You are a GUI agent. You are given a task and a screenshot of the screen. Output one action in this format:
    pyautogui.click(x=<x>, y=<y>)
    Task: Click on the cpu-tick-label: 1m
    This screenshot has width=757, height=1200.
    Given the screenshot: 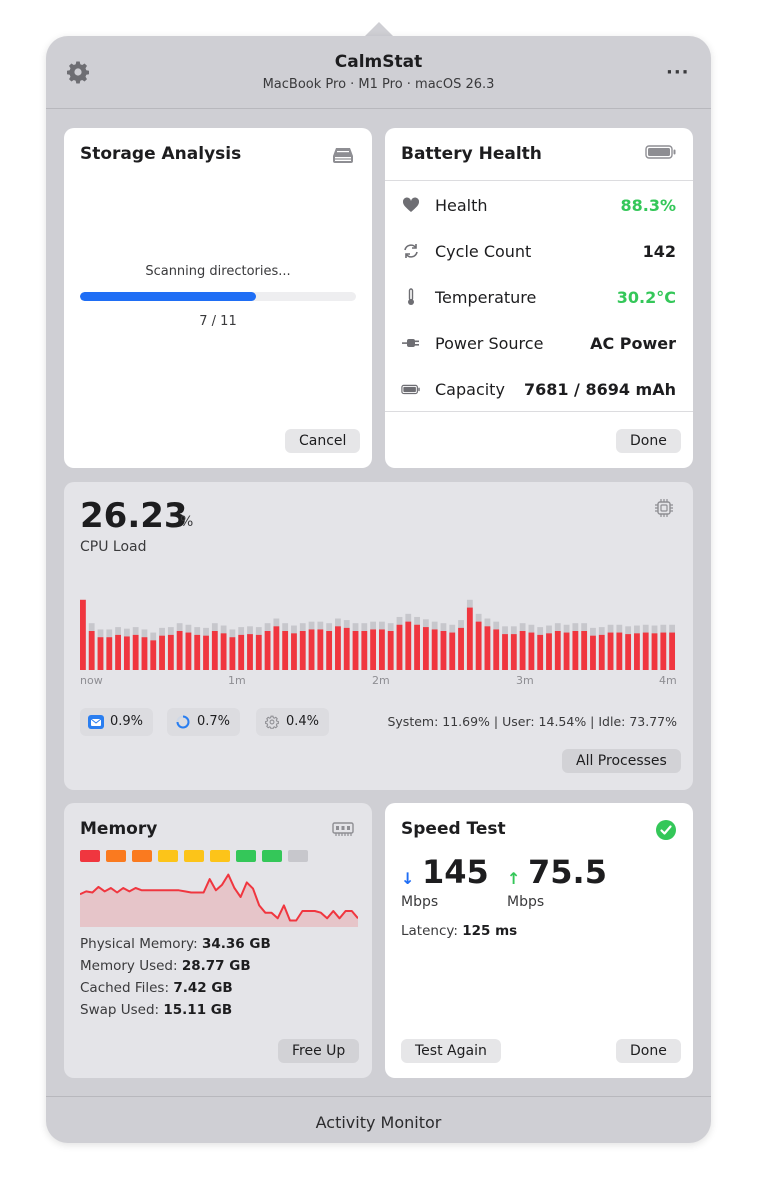 What is the action you would take?
    pyautogui.click(x=237, y=680)
    